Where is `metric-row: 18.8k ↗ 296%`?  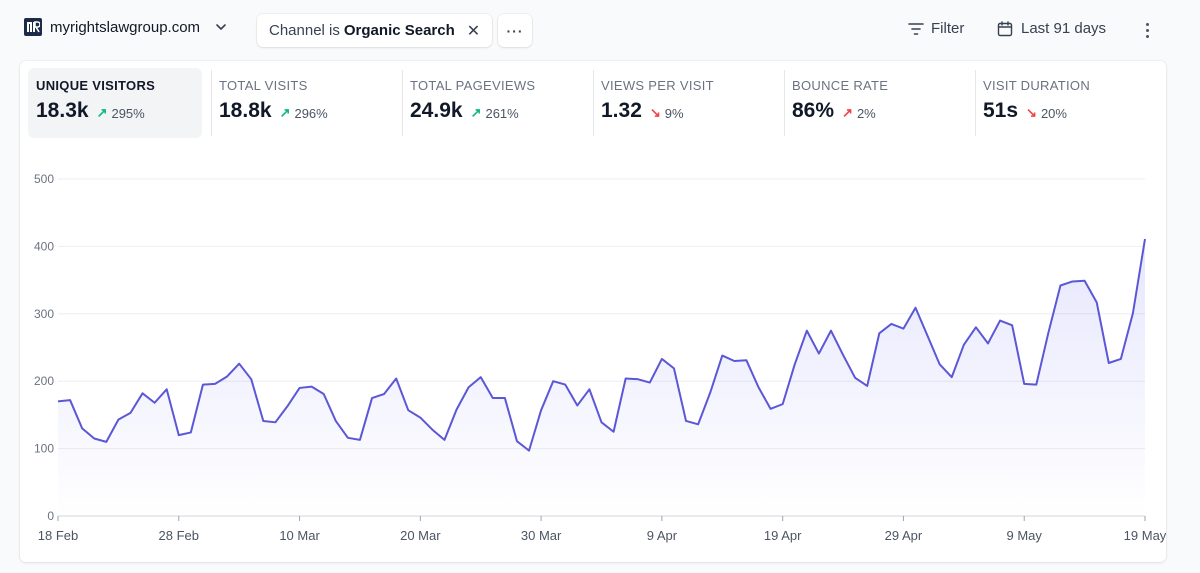 metric-row: 18.8k ↗ 296% is located at coordinates (306, 111).